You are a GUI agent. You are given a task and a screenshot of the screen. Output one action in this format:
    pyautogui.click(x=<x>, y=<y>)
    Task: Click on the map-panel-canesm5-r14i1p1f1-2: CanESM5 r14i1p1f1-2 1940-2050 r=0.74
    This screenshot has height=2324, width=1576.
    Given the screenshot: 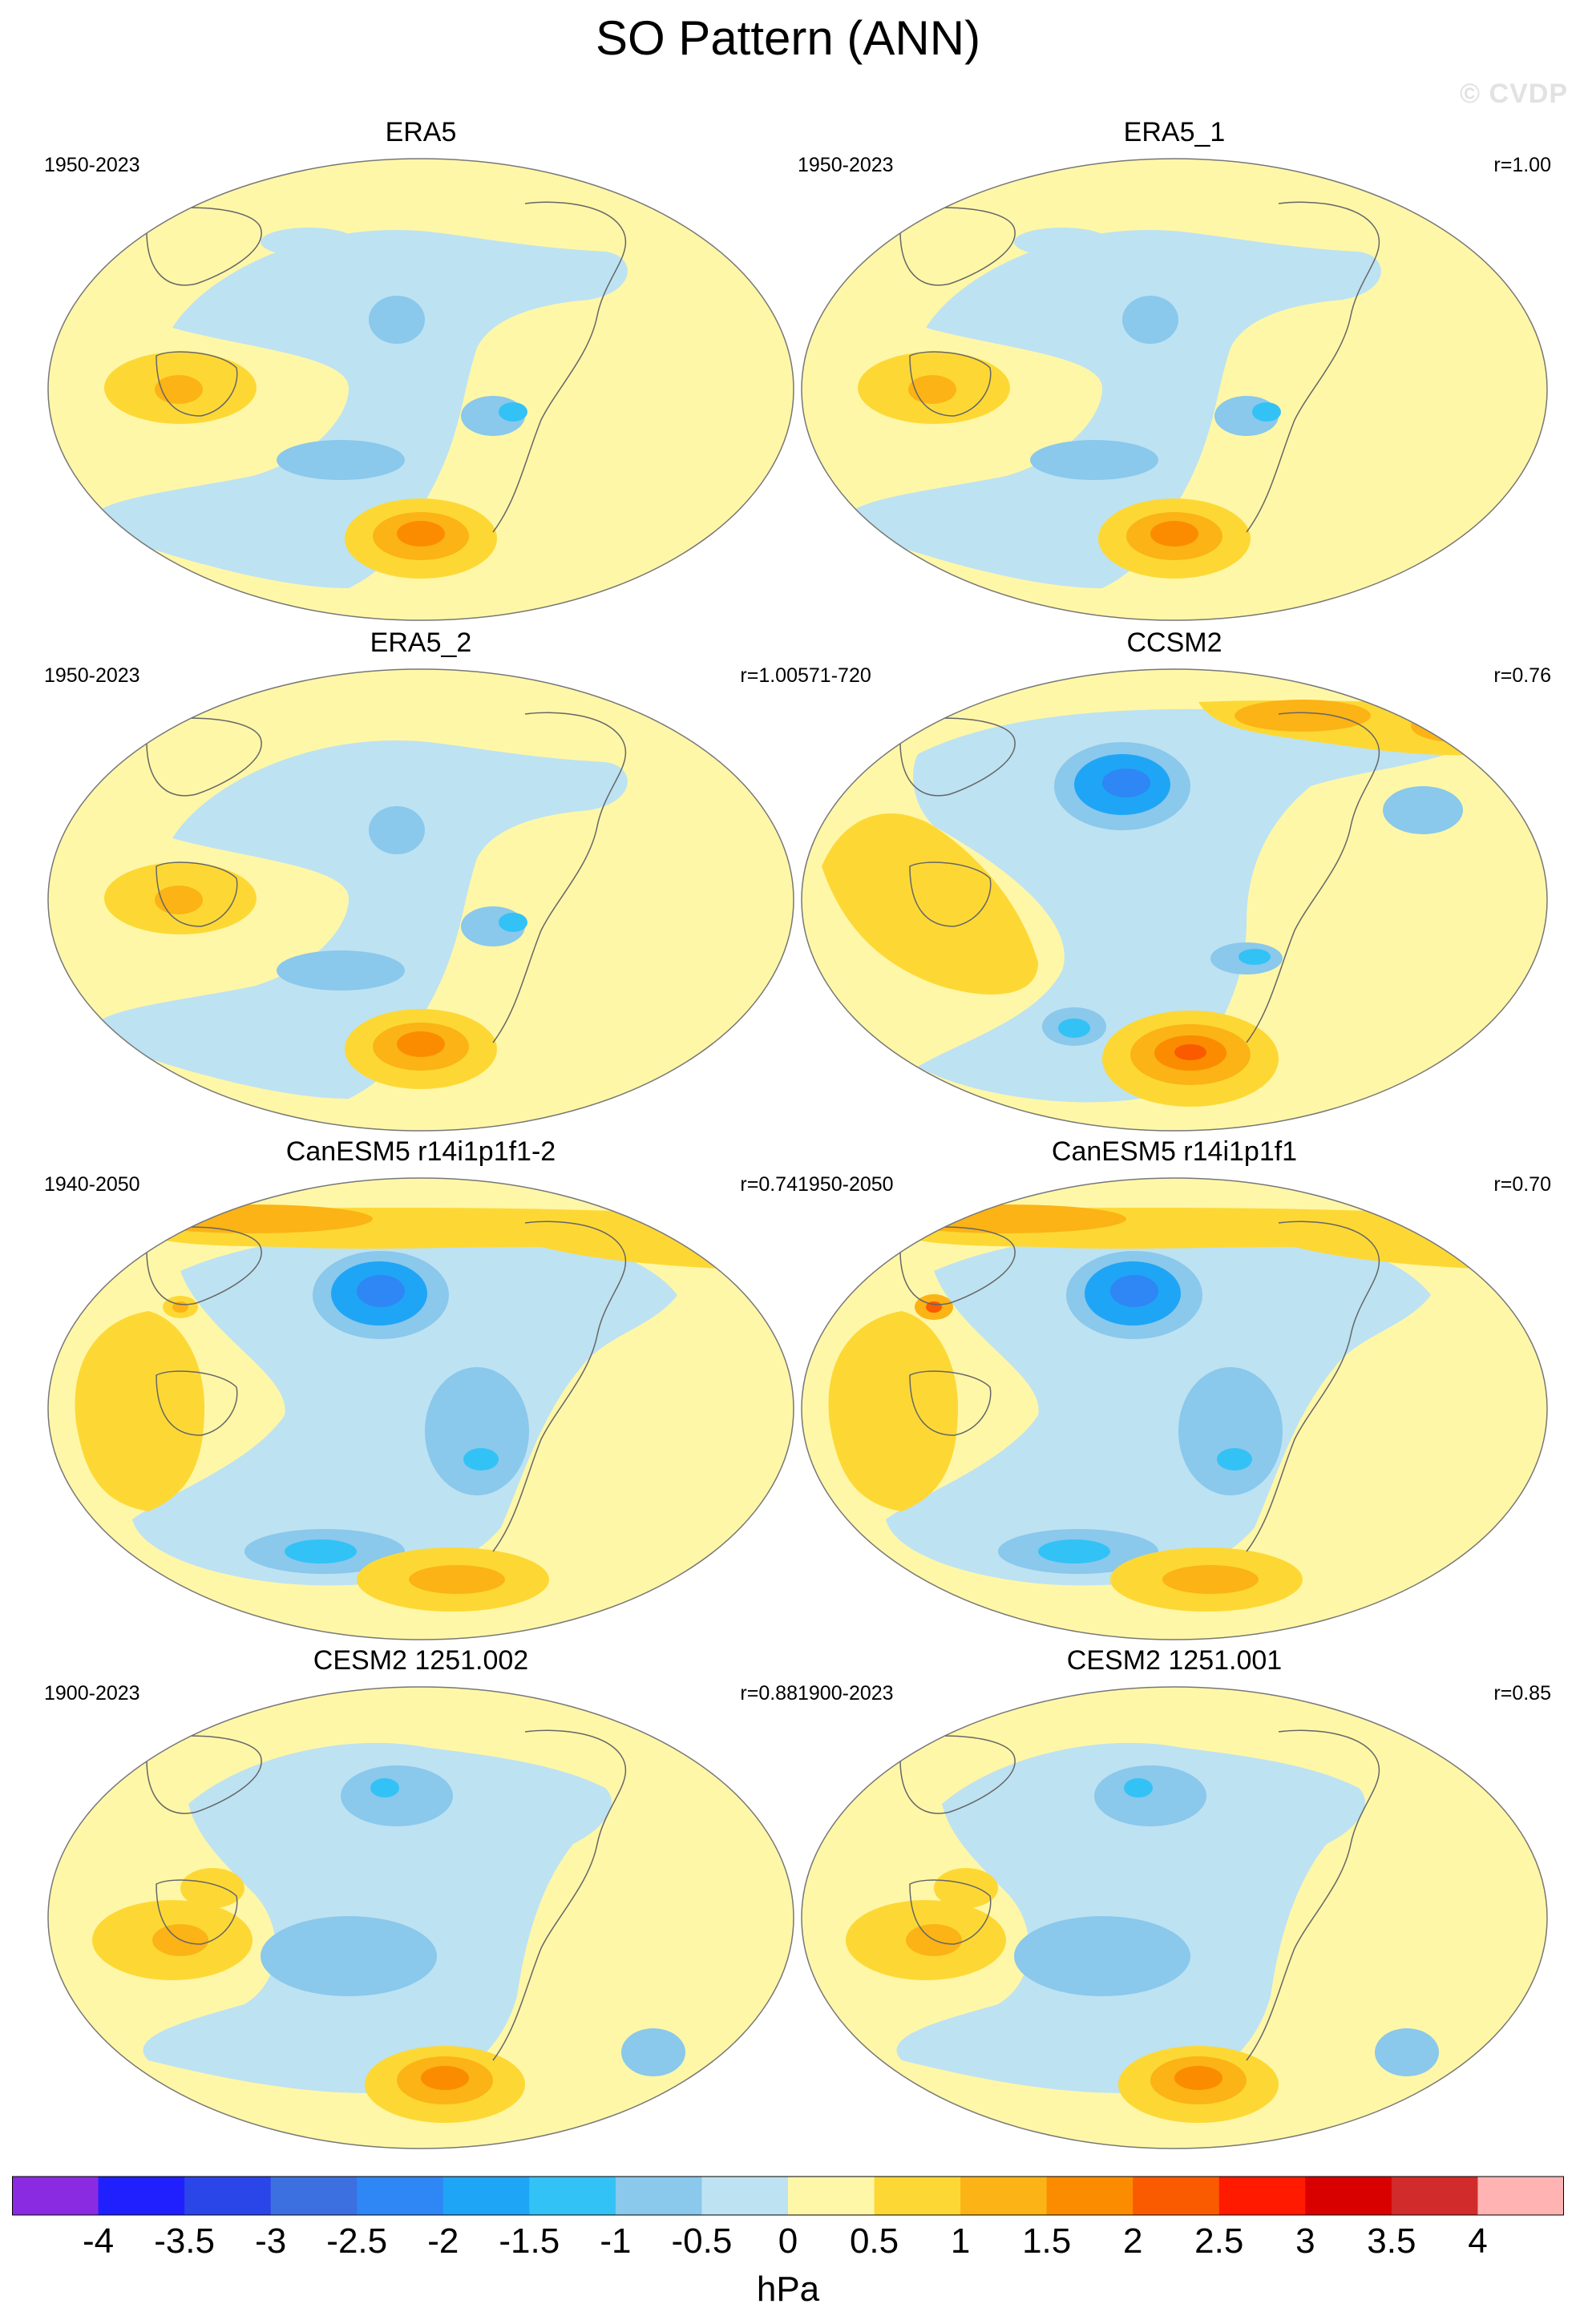 What is the action you would take?
    pyautogui.click(x=421, y=1394)
    